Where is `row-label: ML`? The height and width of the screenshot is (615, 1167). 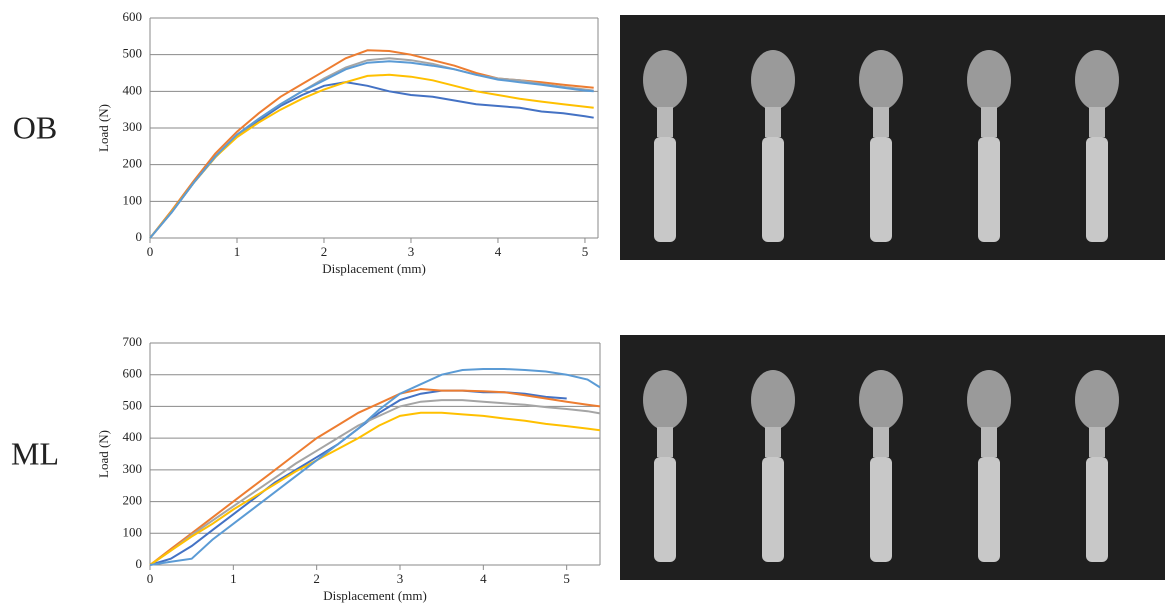
row-label: ML is located at coordinates (35, 453).